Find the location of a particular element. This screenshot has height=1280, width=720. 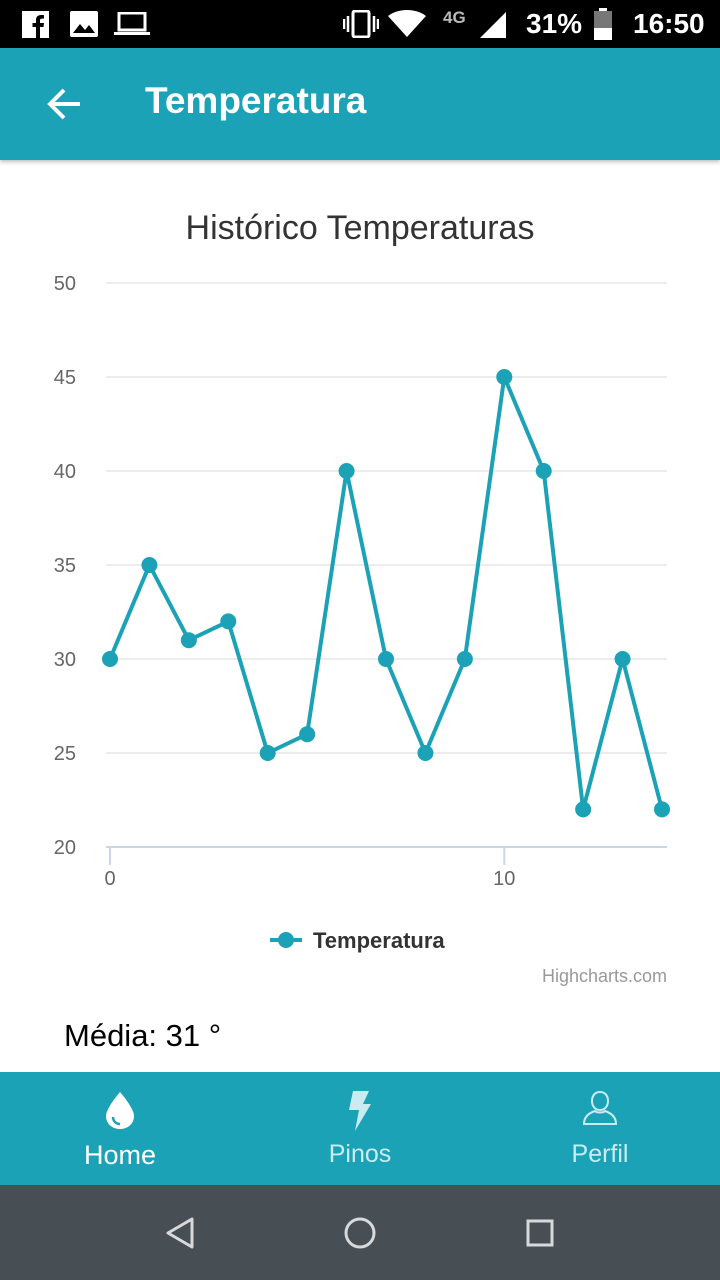

app-bar: Temperatura is located at coordinates (360, 104).